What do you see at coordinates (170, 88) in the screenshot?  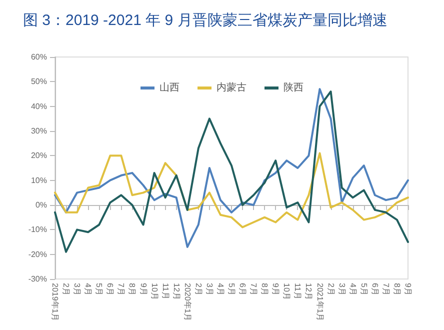 I see `legend-label: 山西` at bounding box center [170, 88].